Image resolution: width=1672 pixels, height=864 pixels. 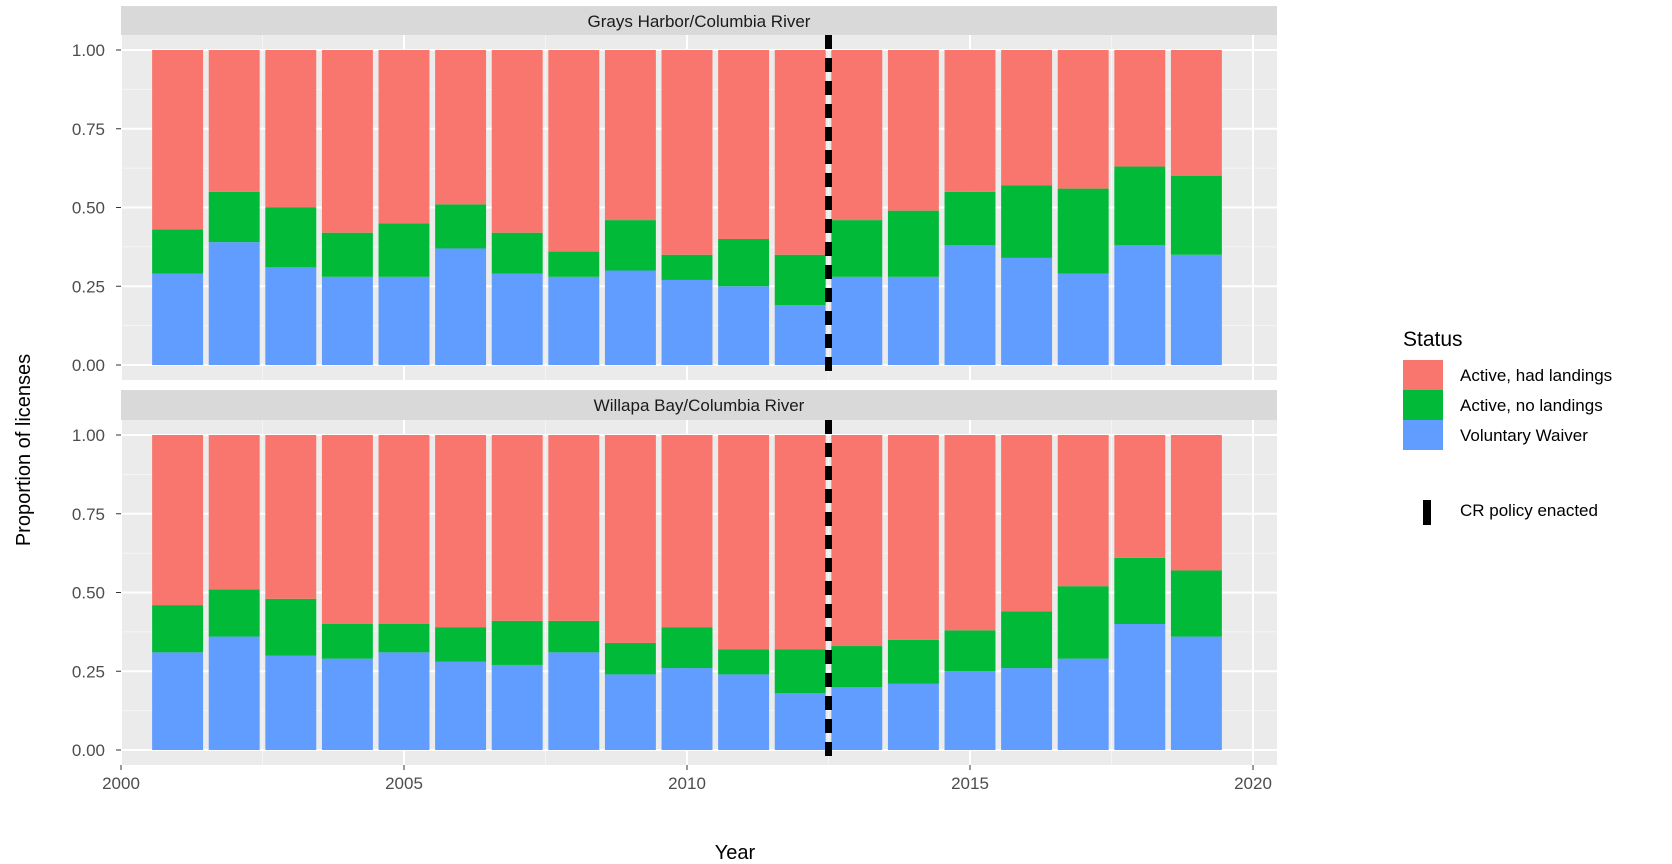 I want to click on legend-label-active-had-landings: Active, had landings, so click(x=1536, y=375).